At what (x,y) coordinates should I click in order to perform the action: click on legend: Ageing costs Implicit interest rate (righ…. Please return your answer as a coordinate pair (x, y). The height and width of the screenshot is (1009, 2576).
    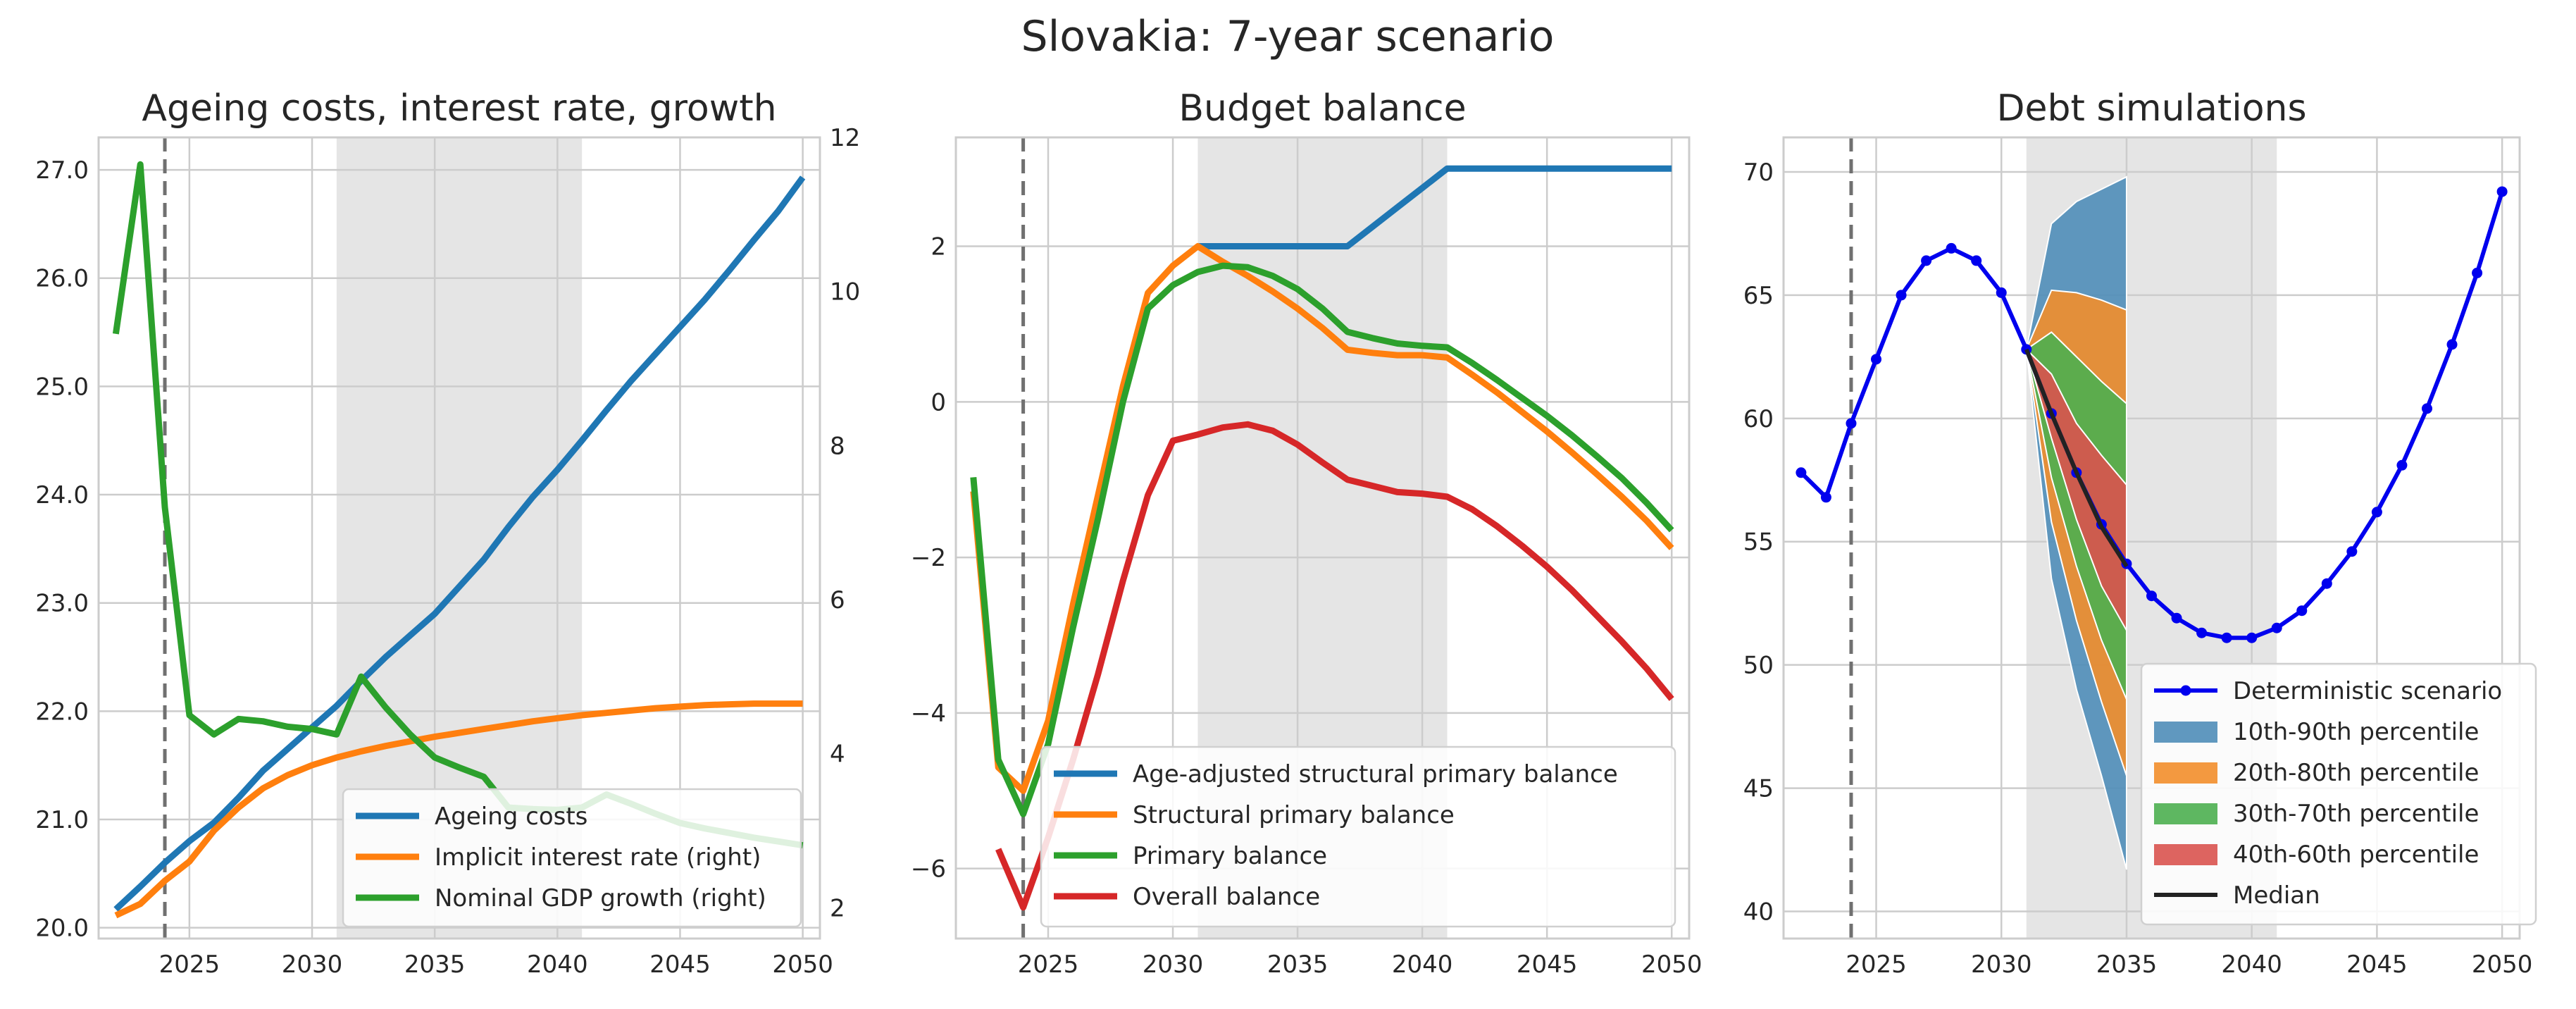
    Looking at the image, I should click on (572, 858).